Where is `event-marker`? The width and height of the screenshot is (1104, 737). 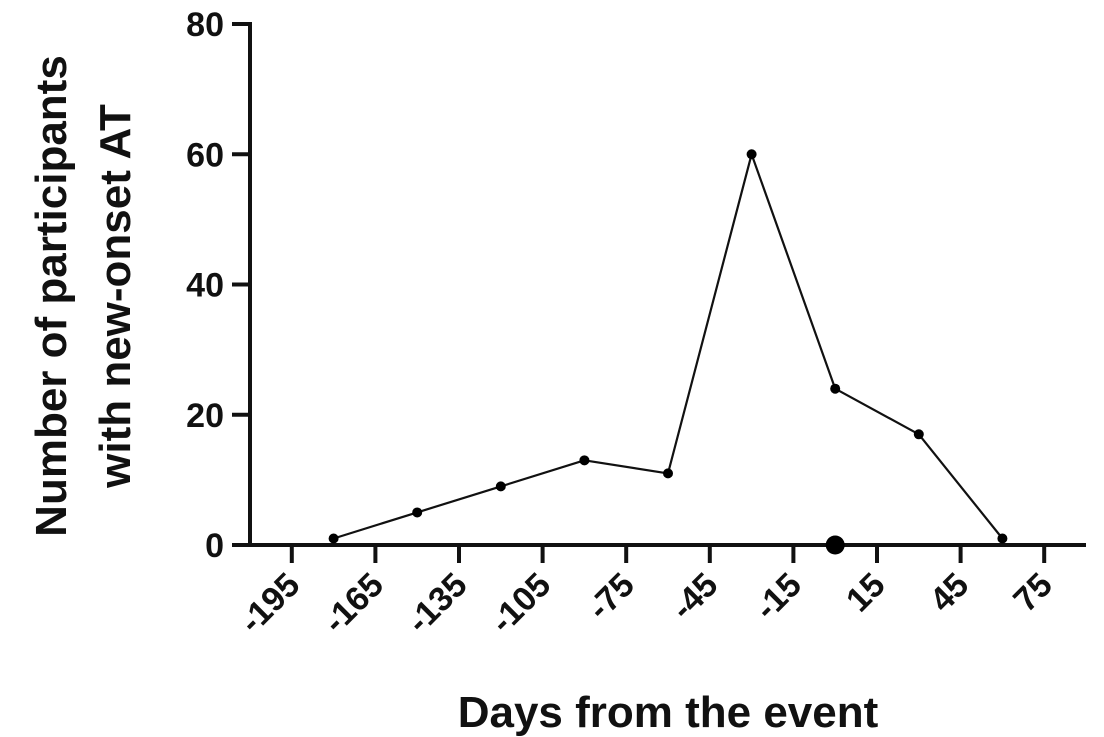
event-marker is located at coordinates (835, 545).